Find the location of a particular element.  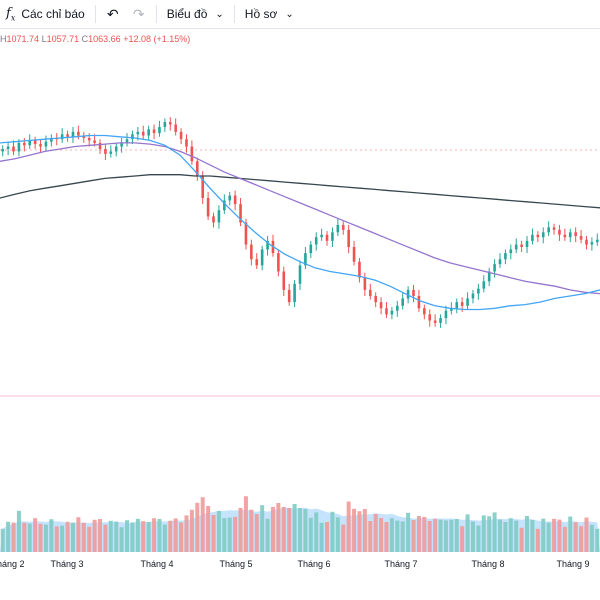

indicators-button: fx Các chỉ báo is located at coordinates (45, 14).